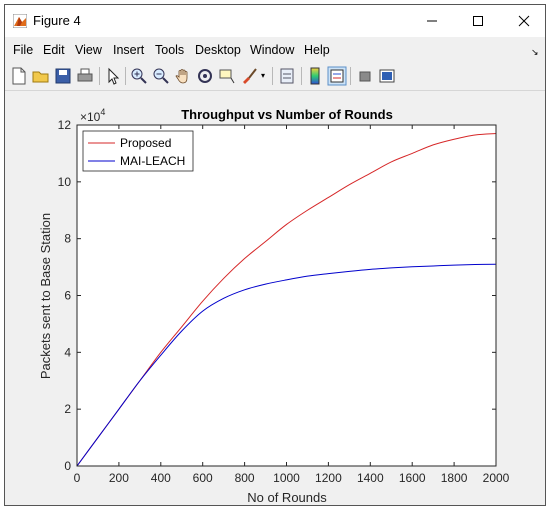 The width and height of the screenshot is (552, 512). What do you see at coordinates (218, 50) in the screenshot?
I see `menu-desktop: Desktop` at bounding box center [218, 50].